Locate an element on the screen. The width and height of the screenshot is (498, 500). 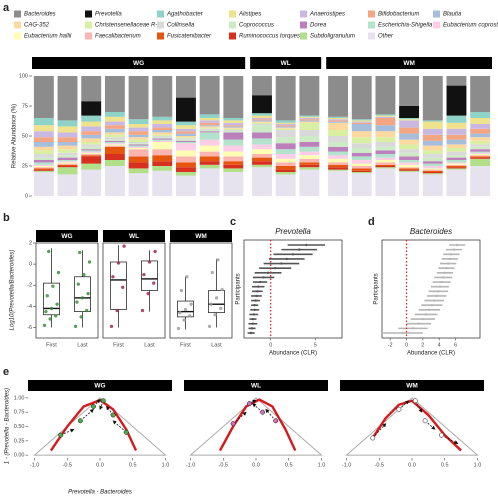
x-tick-label: 0 is located at coordinates (406, 345).